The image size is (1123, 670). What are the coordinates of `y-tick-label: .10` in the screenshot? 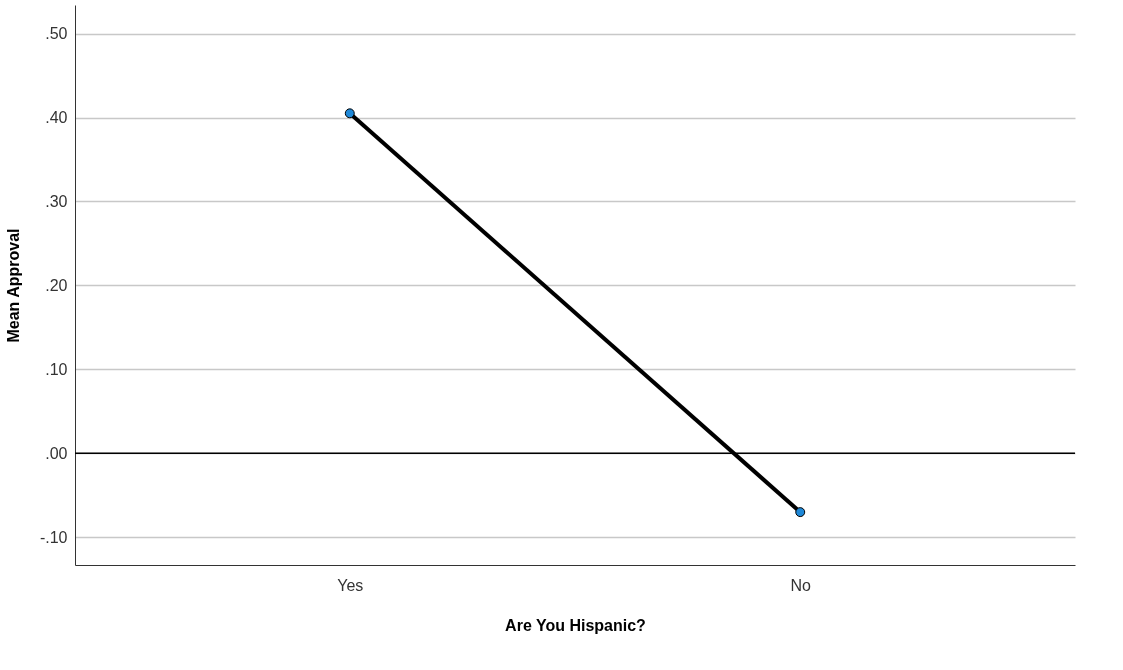 It's located at (56, 369).